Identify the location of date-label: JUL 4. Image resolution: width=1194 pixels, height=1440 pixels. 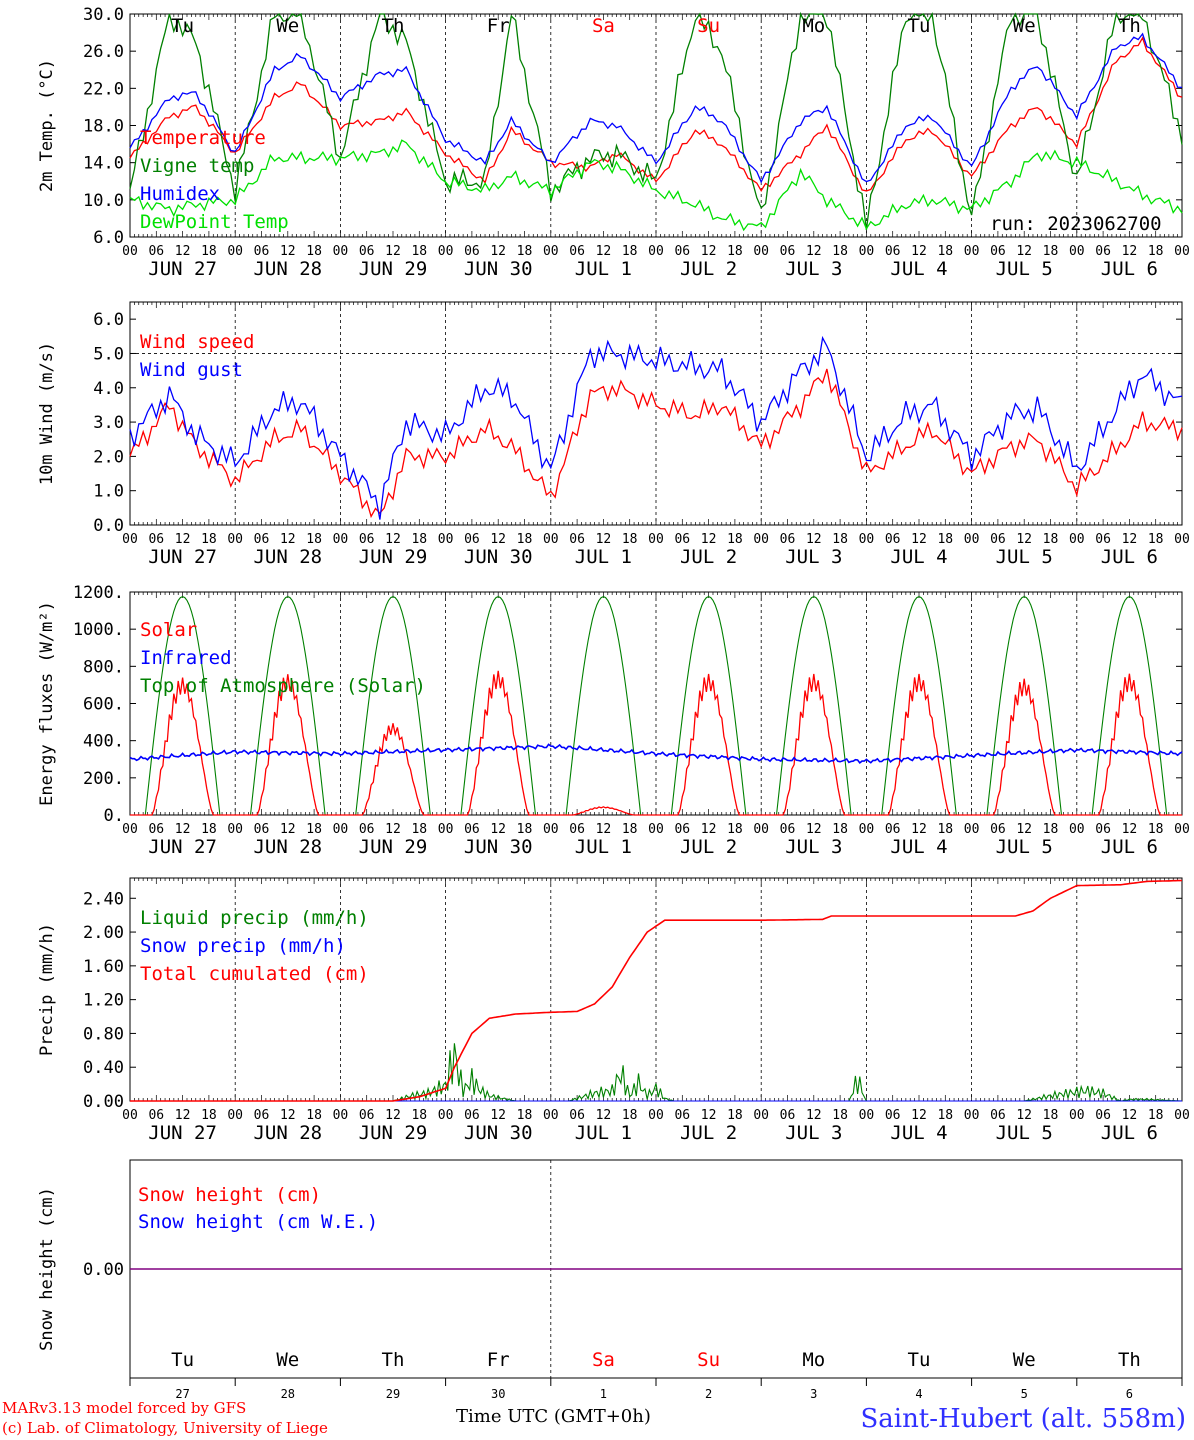
(918, 557).